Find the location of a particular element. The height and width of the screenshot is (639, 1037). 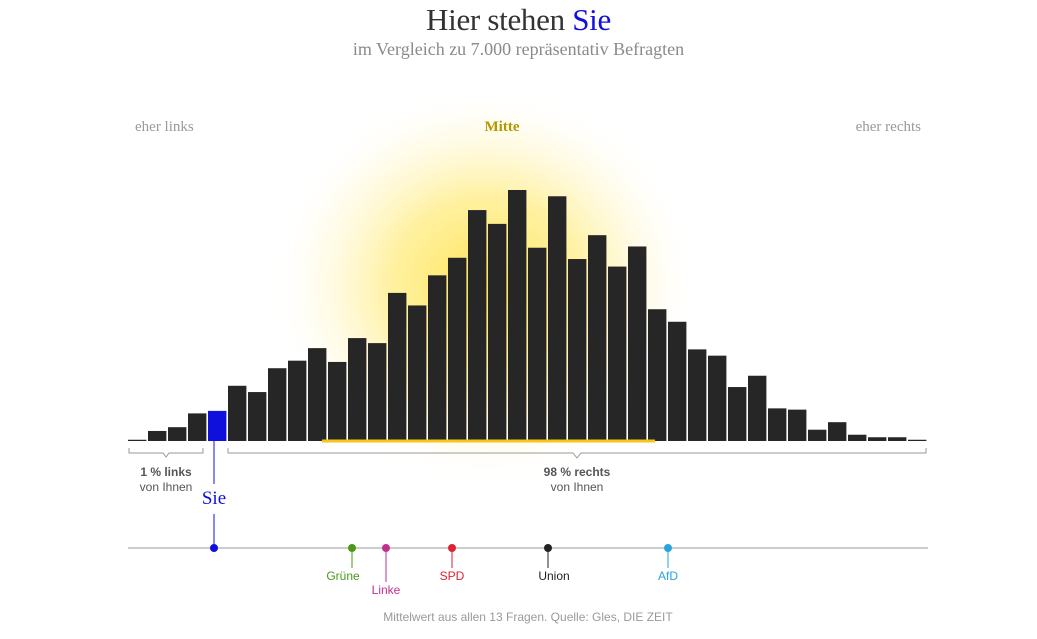

right-bracket-sub: von Ihnen is located at coordinates (577, 487).